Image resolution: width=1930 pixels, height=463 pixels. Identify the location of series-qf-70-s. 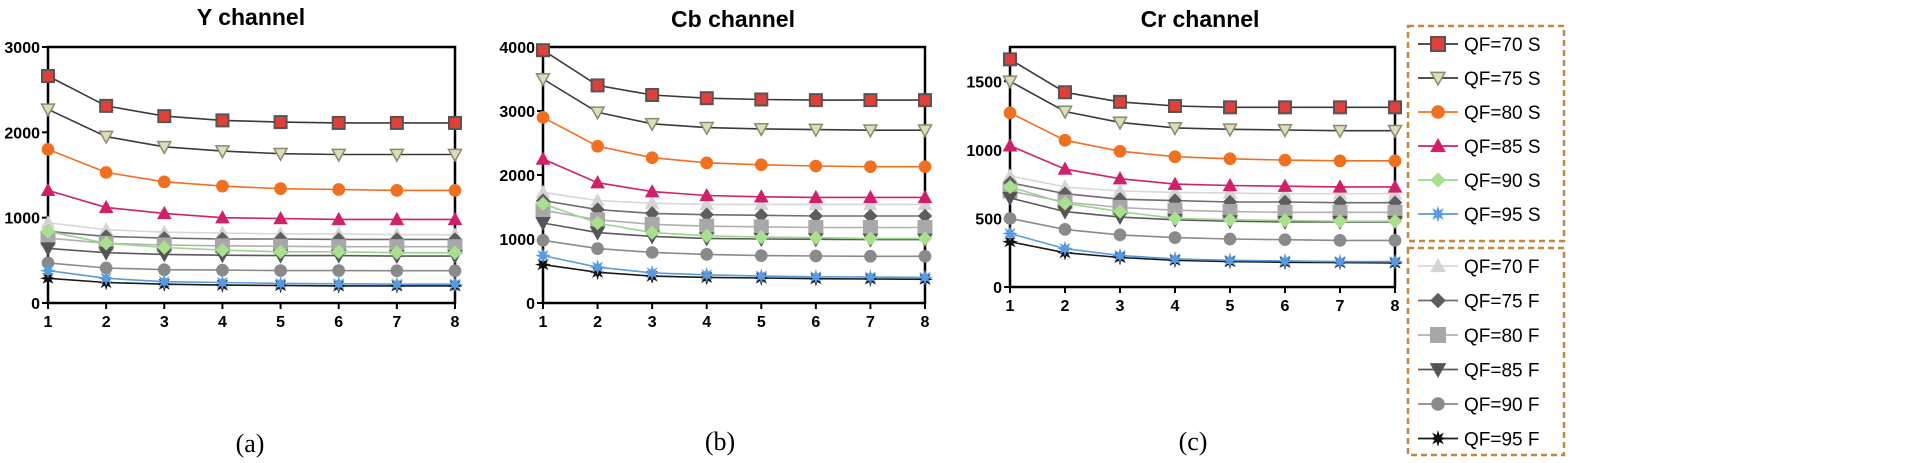
(251, 99).